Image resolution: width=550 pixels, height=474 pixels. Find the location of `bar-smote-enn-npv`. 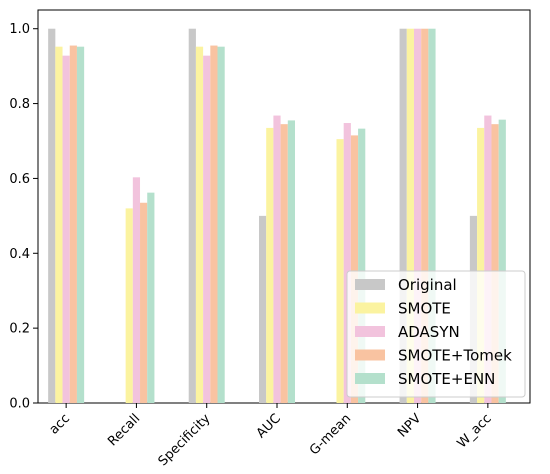

bar-smote-enn-npv is located at coordinates (432, 216).